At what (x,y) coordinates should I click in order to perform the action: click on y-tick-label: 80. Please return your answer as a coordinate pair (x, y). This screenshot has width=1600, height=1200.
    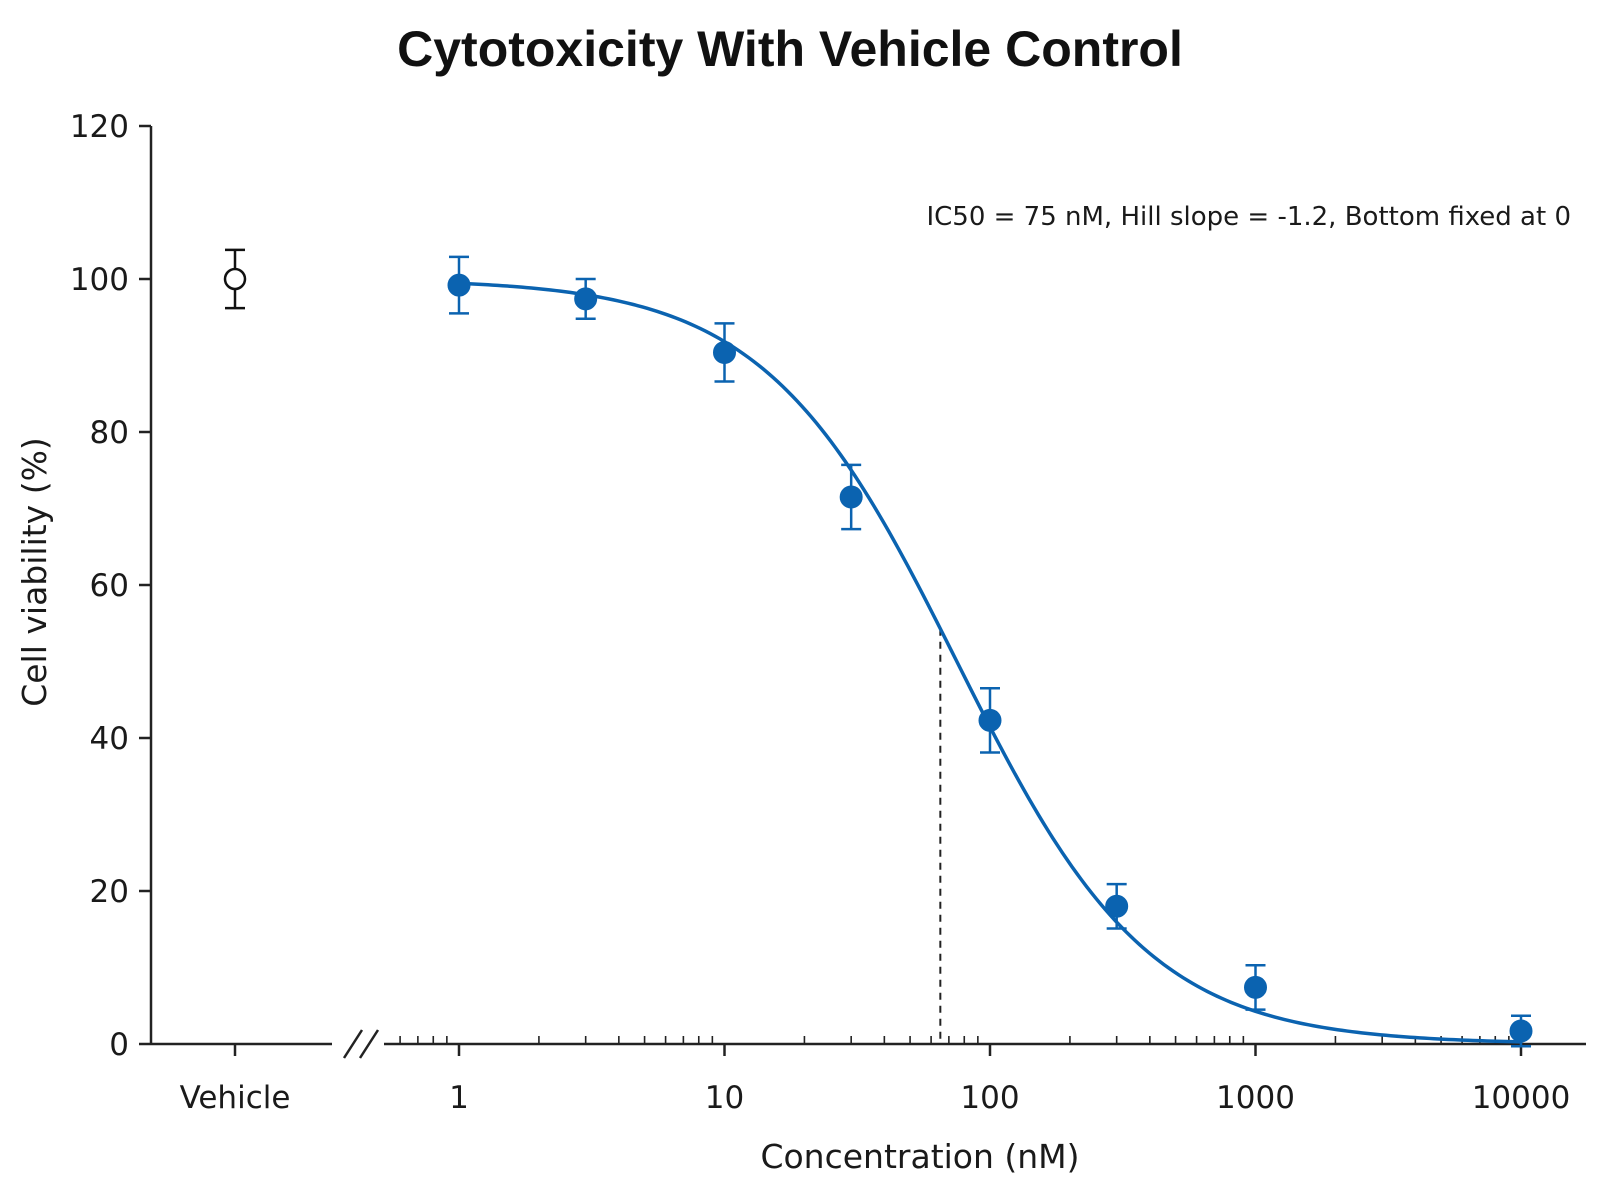
    Looking at the image, I should click on (109, 433).